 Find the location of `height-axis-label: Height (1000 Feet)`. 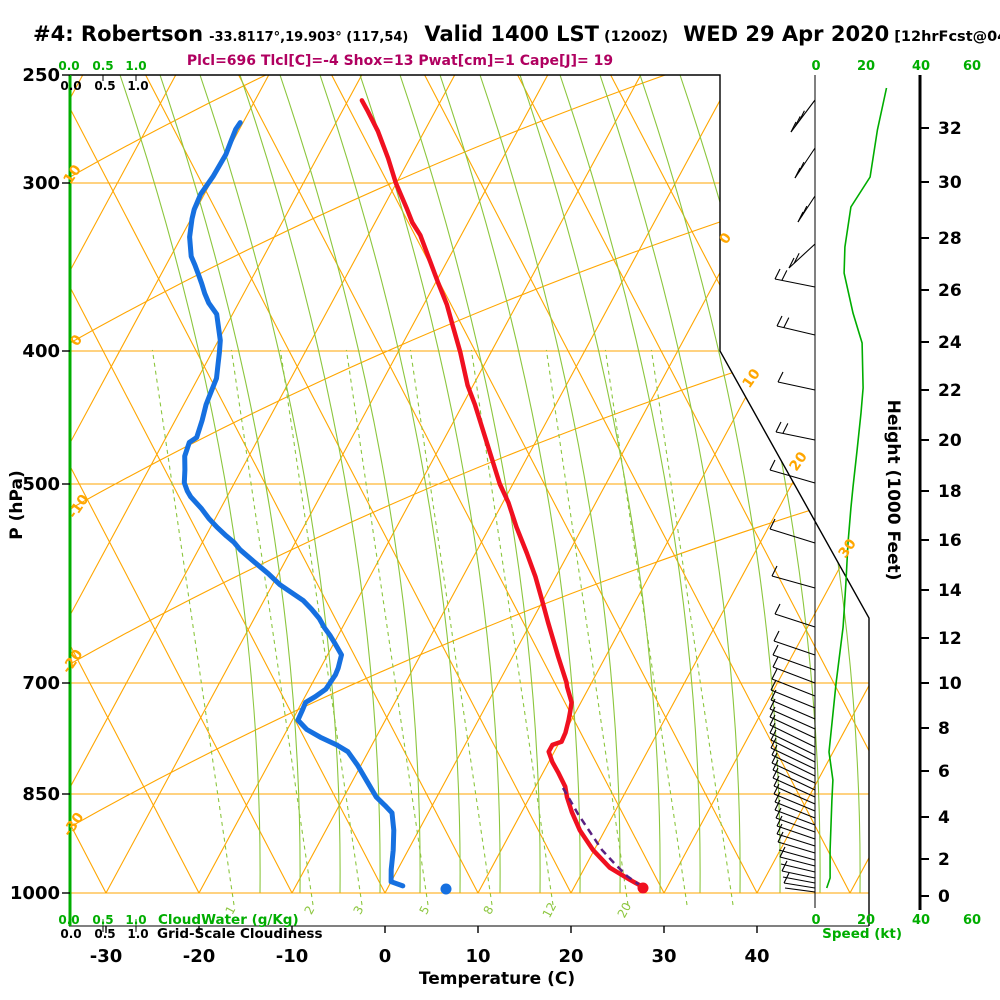

height-axis-label: Height (1000 Feet) is located at coordinates (893, 490).